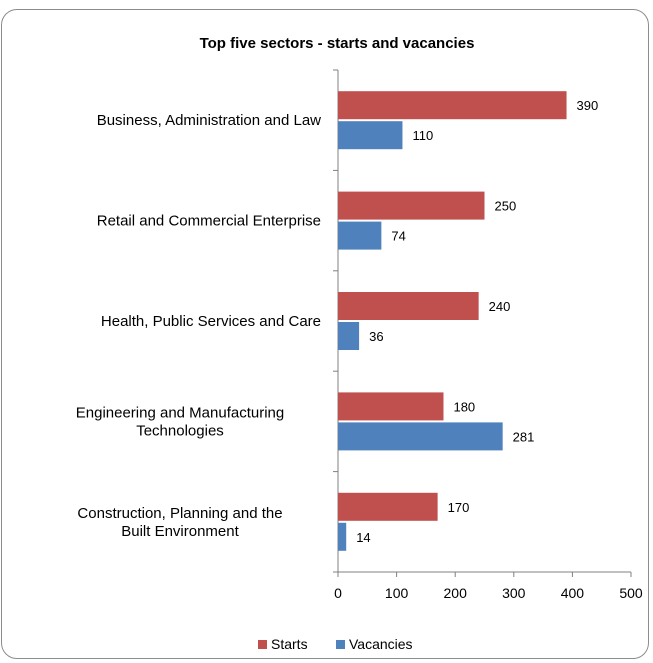 This screenshot has height=663, width=653. I want to click on x-tick-label: 0, so click(338, 593).